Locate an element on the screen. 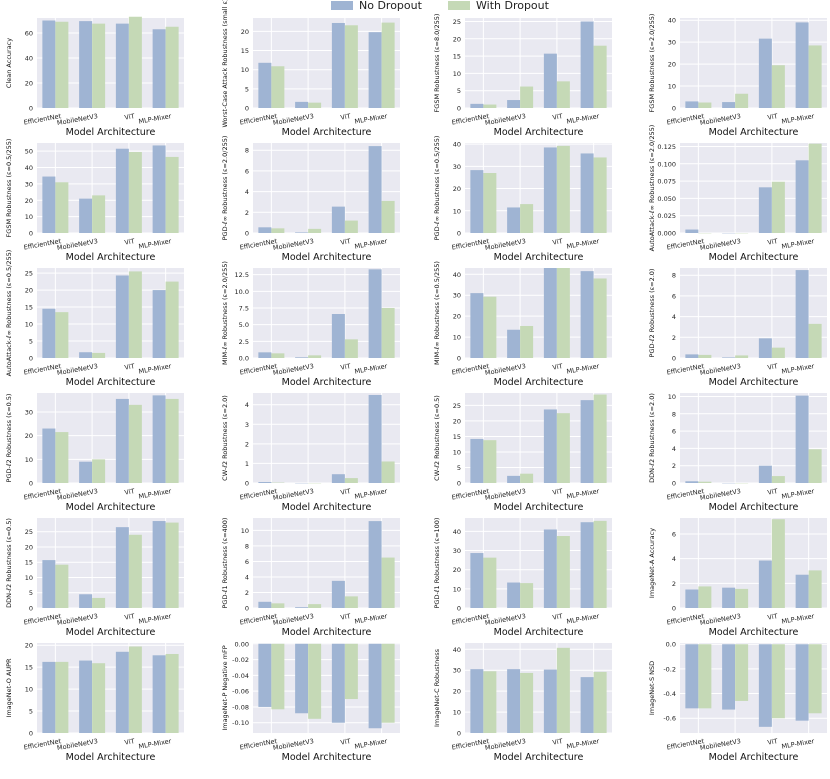  y-axis-label: PGD-ℓ∞ Robustness (ε=0.5/255) is located at coordinates (437, 188).